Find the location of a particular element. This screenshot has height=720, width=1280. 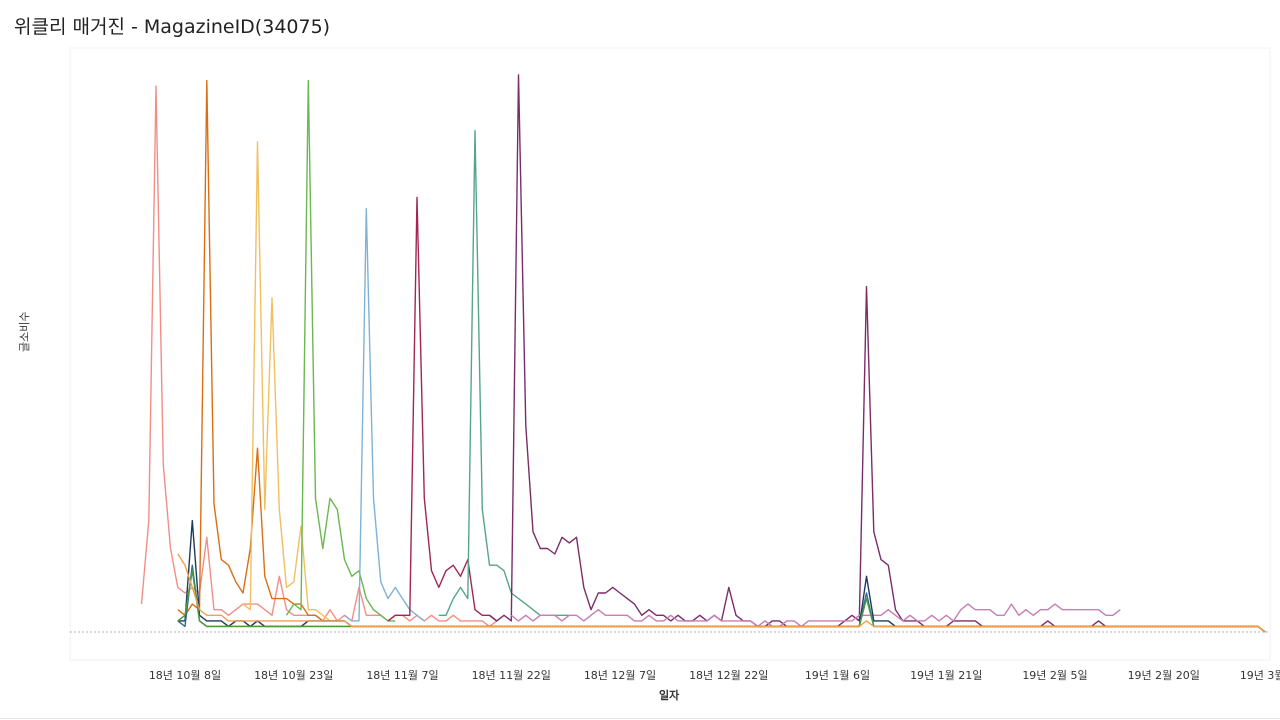

x-tick-label: 19년 3월 7일 is located at coordinates (1260, 675).